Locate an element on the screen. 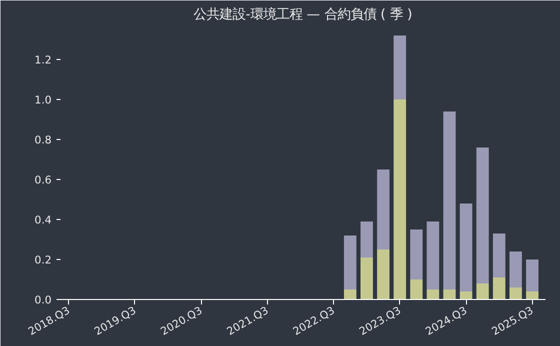  y-tick-label: 0.6 is located at coordinates (43, 180).